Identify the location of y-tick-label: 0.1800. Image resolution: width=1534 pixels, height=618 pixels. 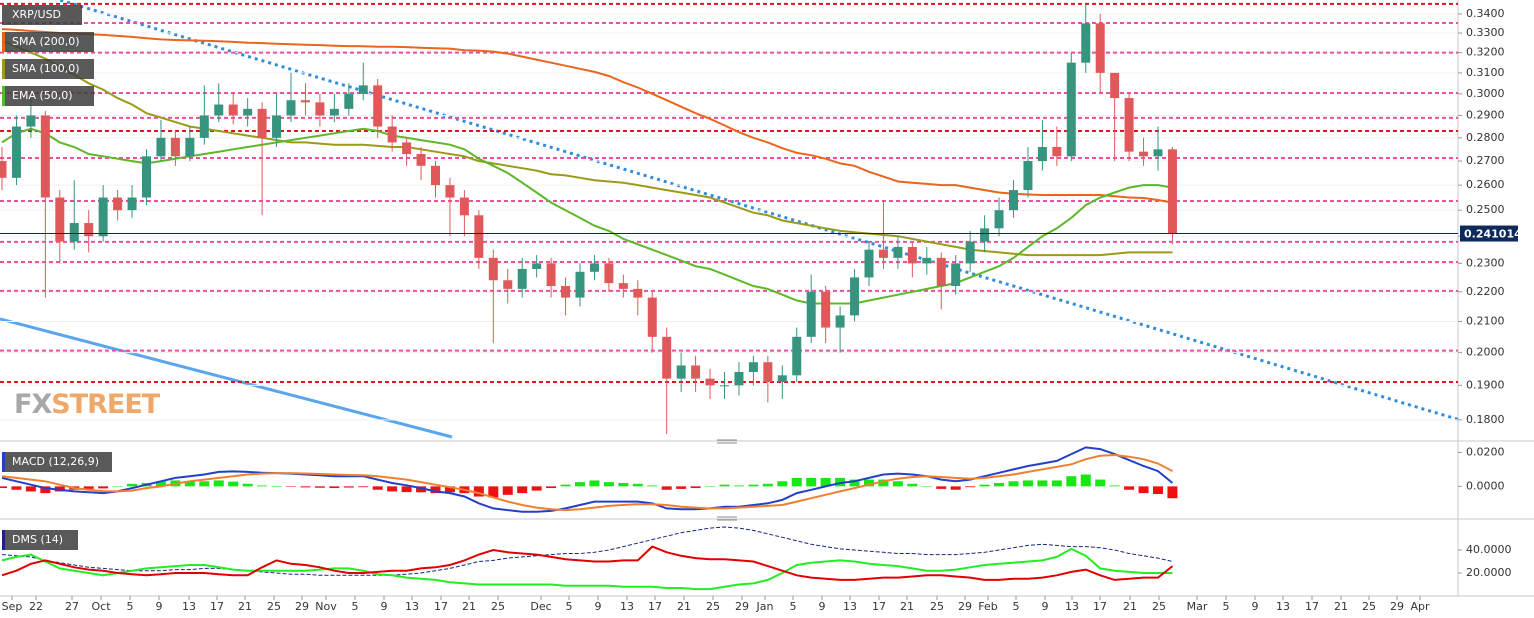
(1485, 419).